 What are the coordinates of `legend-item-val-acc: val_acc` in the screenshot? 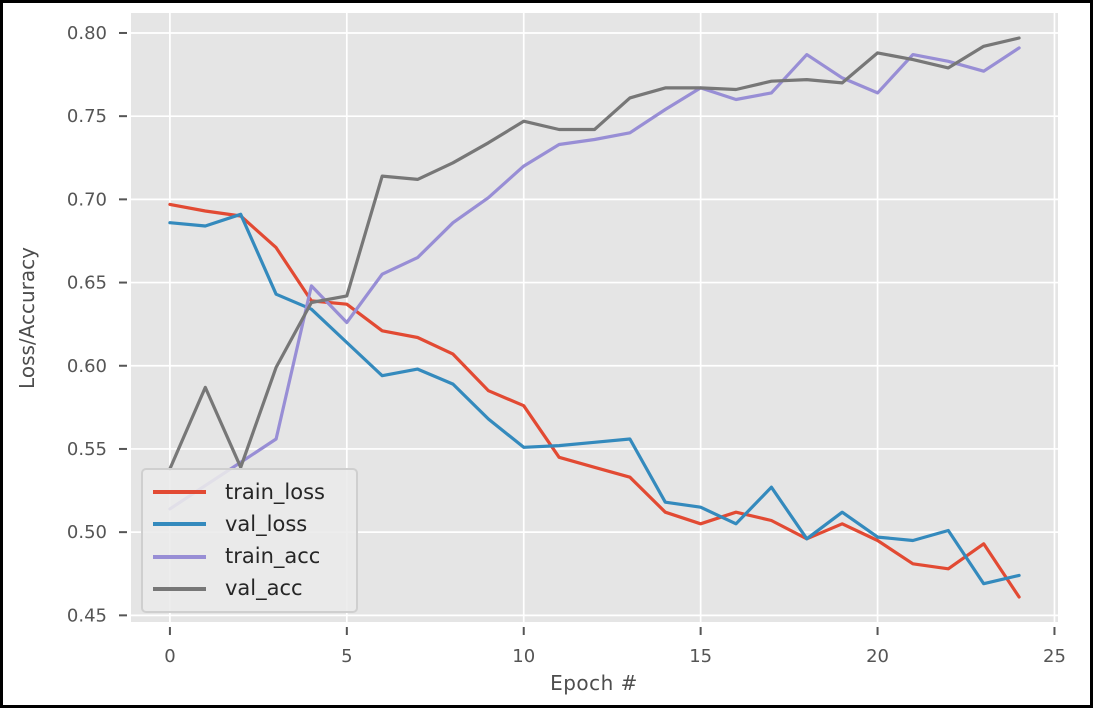 It's located at (254, 589).